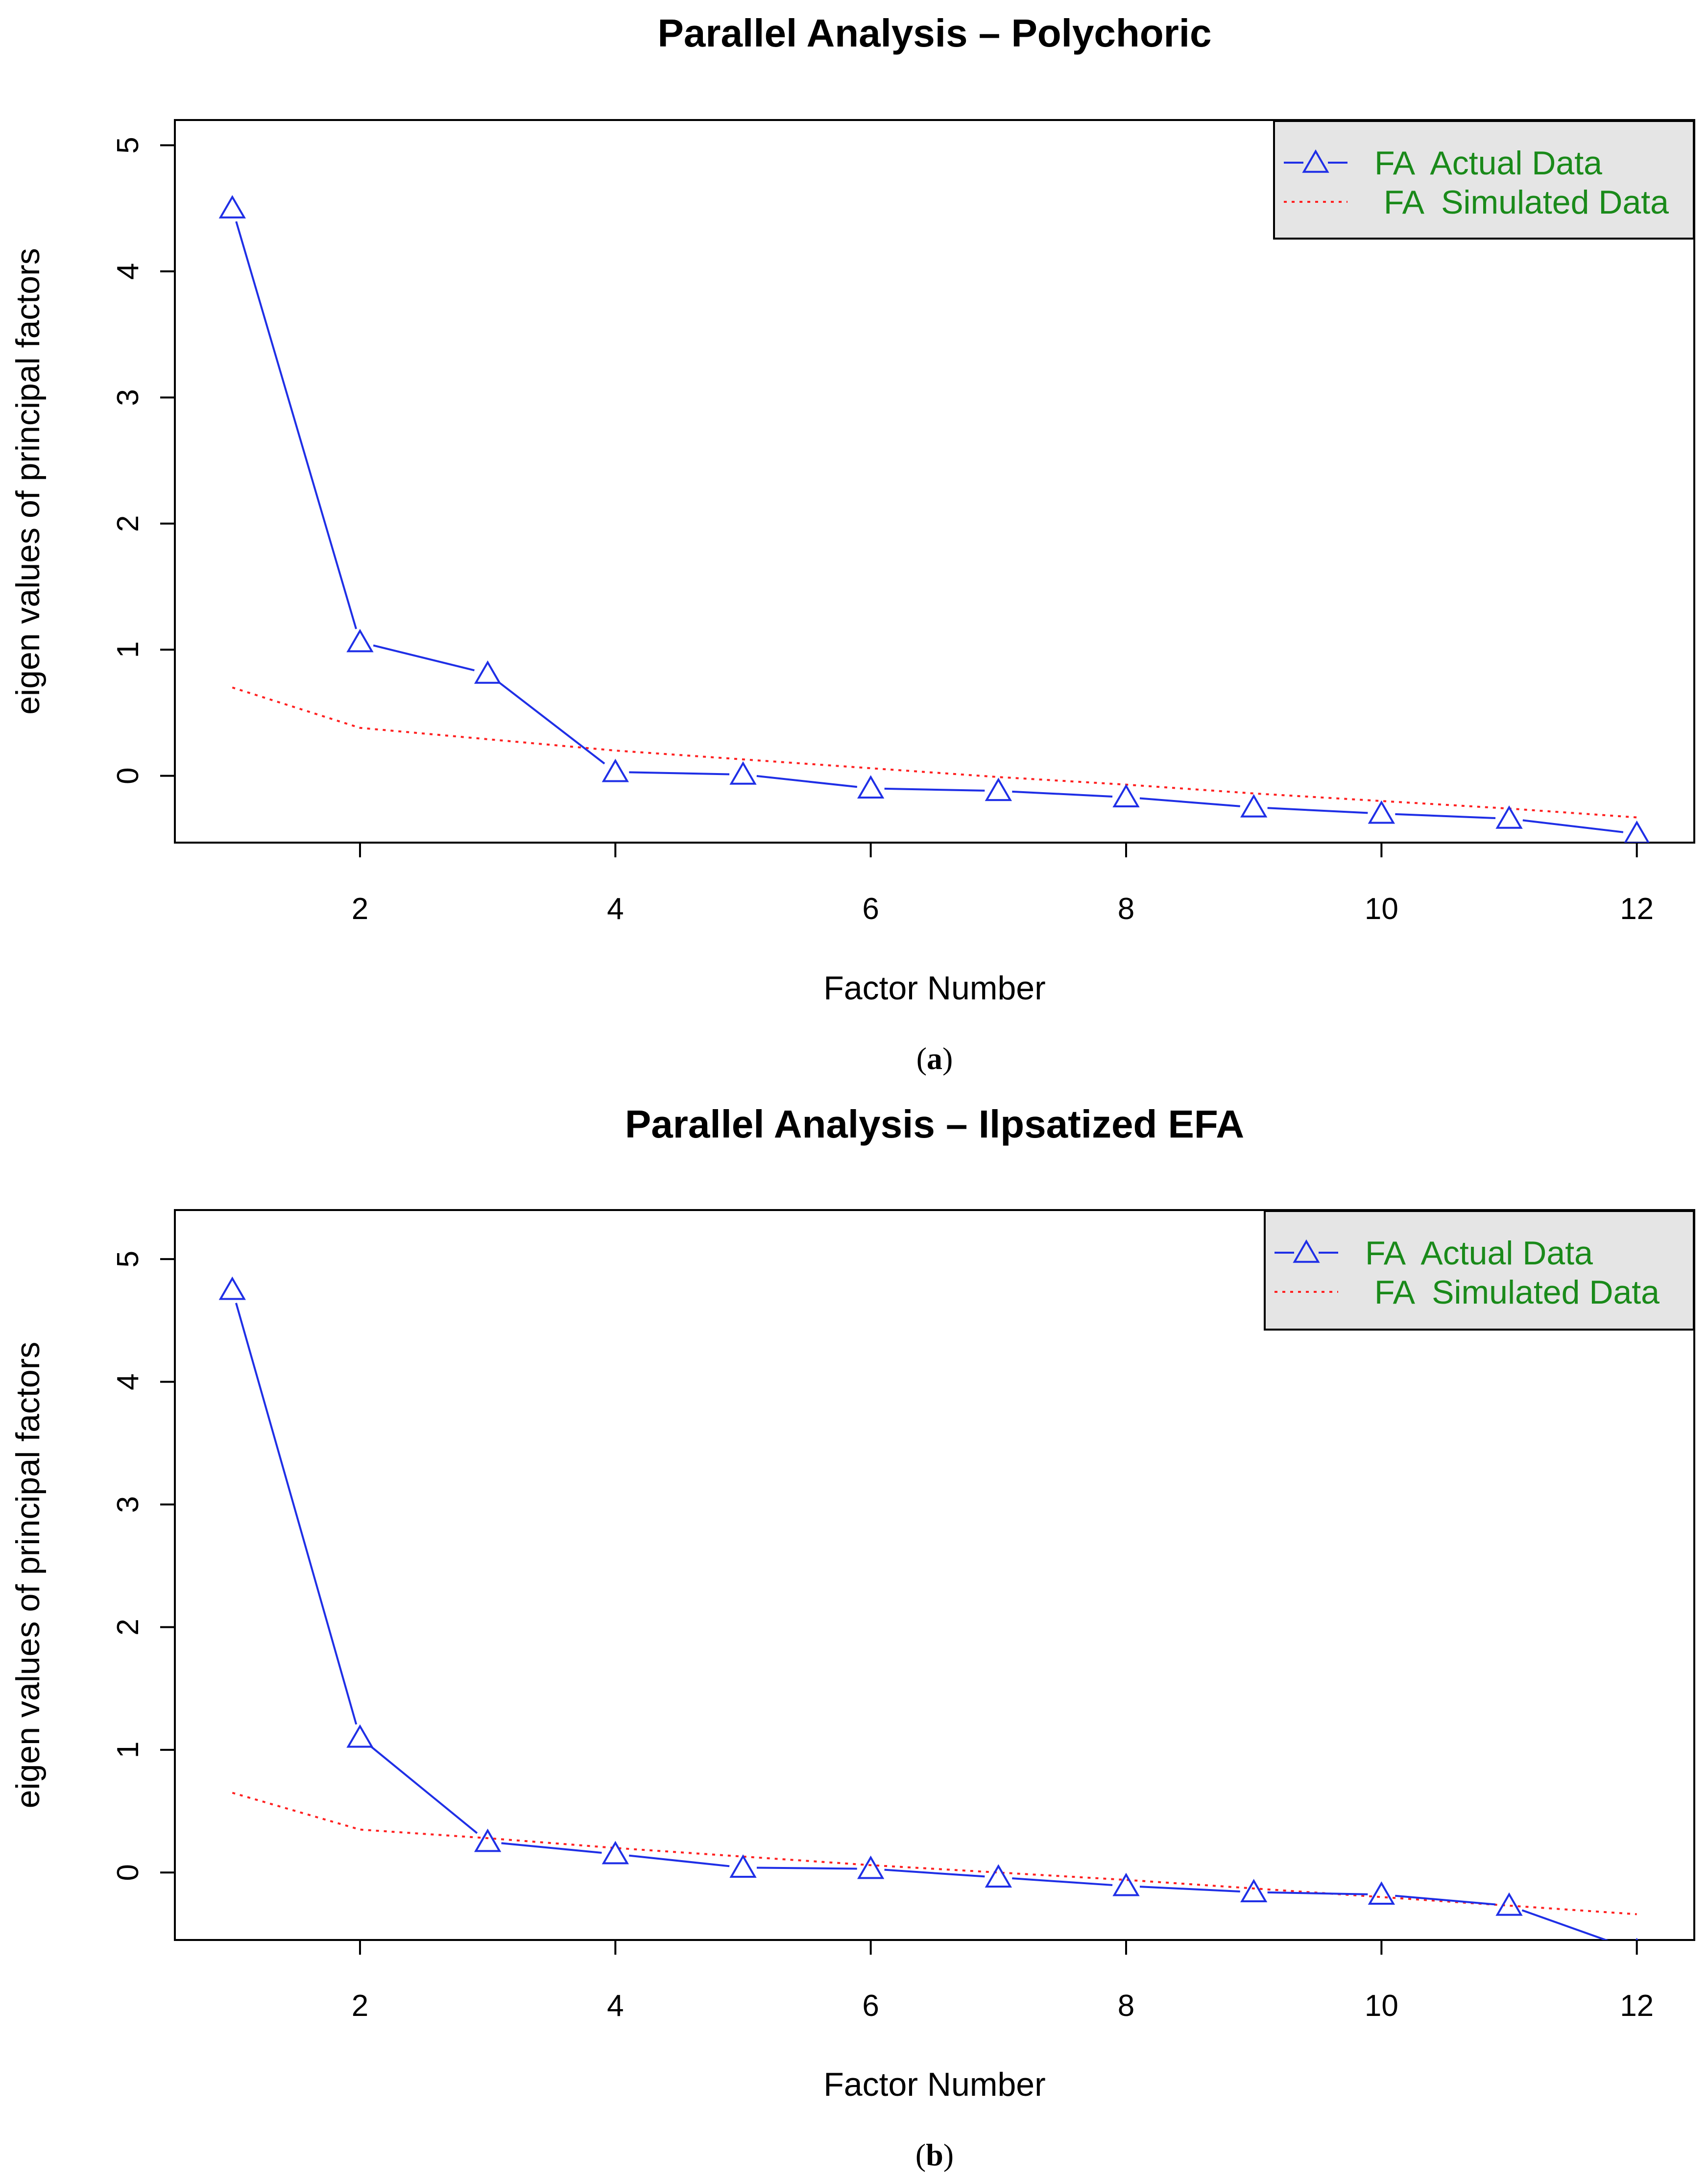 The image size is (1708, 2182). I want to click on chart-title: Parallel Analysis – Ilpsatized EFA, so click(934, 1124).